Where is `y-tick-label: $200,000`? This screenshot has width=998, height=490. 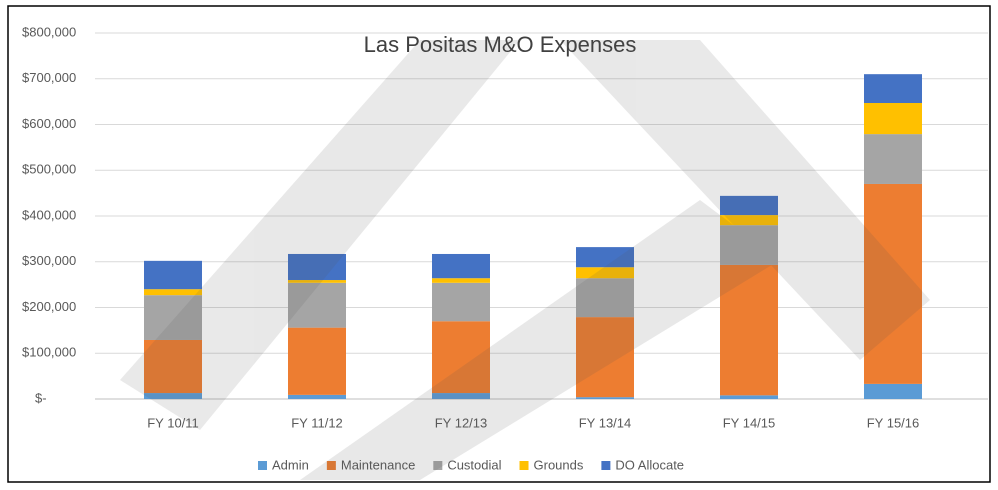 y-tick-label: $200,000 is located at coordinates (49, 306).